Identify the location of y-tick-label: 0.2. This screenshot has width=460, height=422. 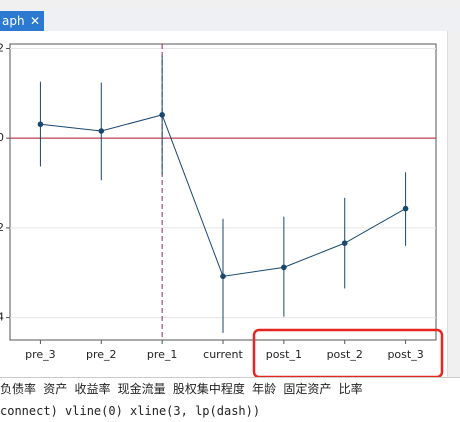
(2, 47).